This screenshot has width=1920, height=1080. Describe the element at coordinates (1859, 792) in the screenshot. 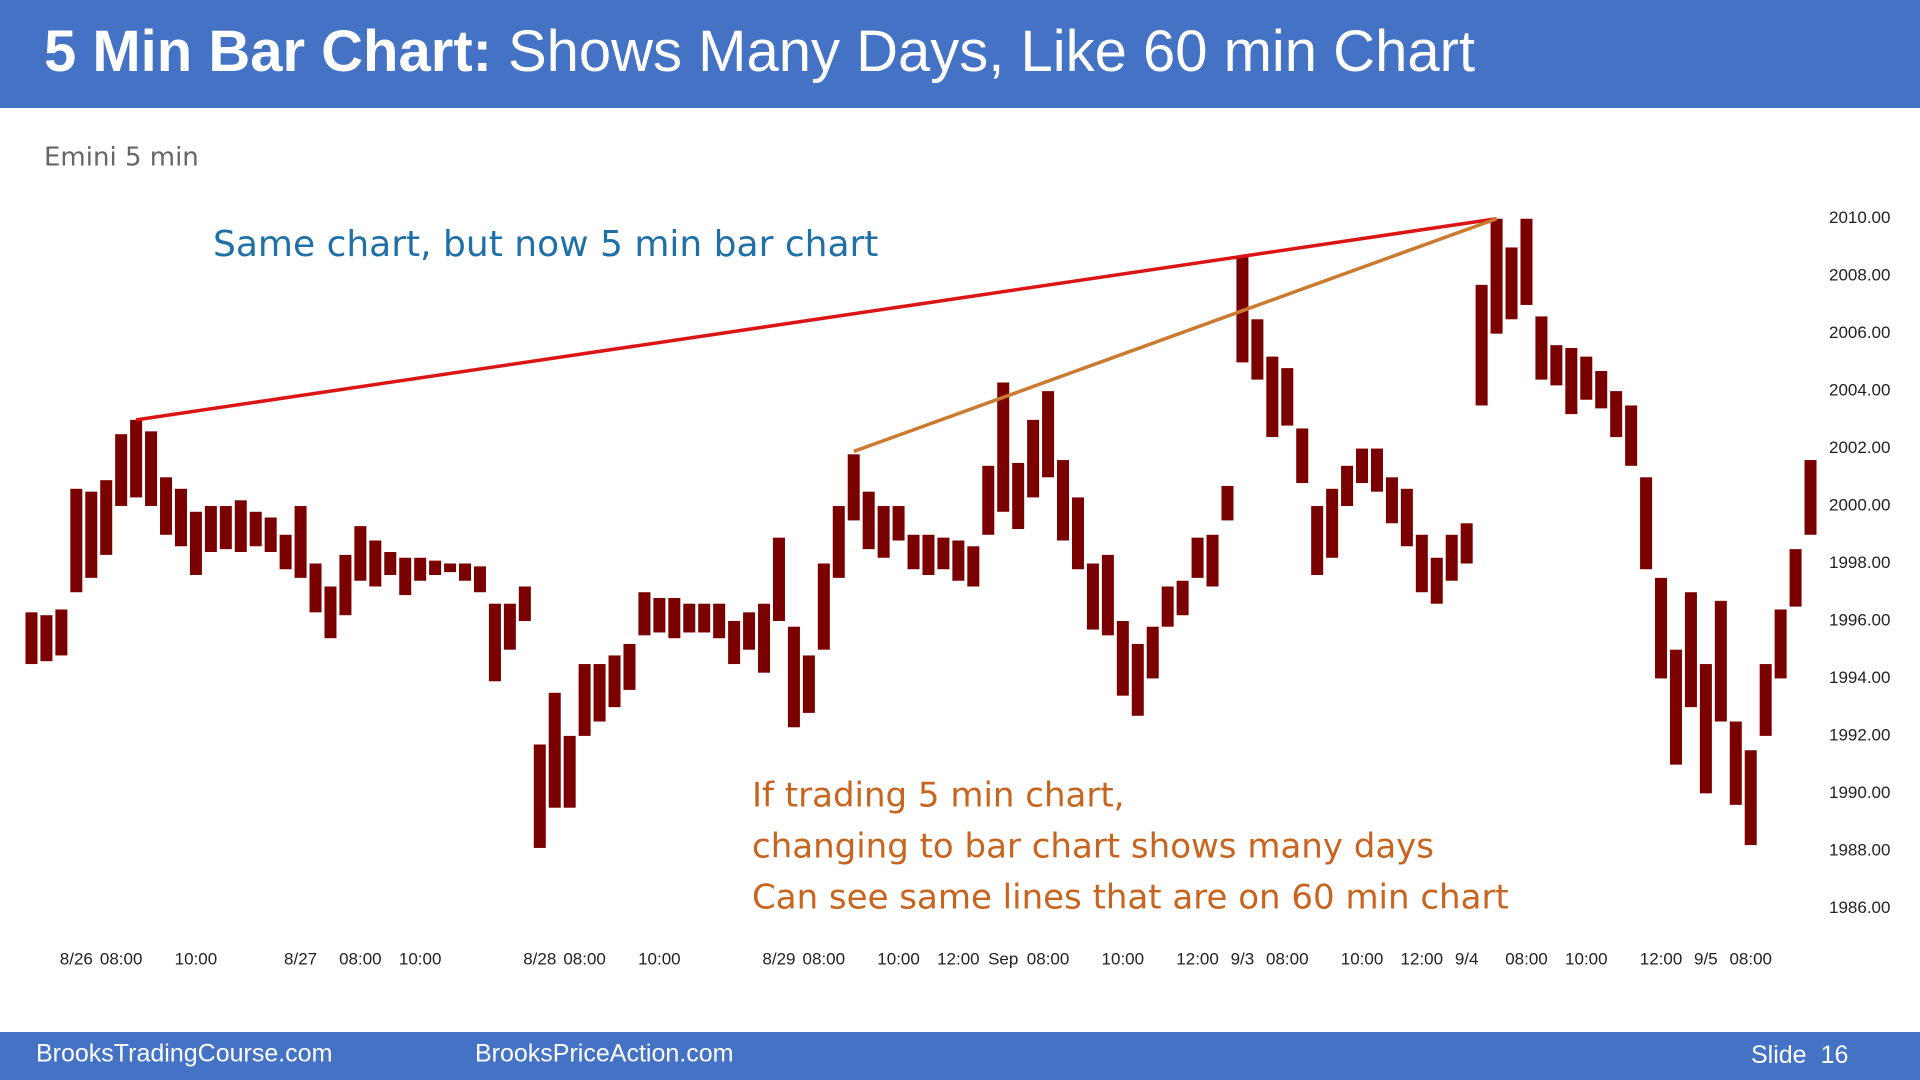

I see `y-tick-label: 1990.00` at that location.